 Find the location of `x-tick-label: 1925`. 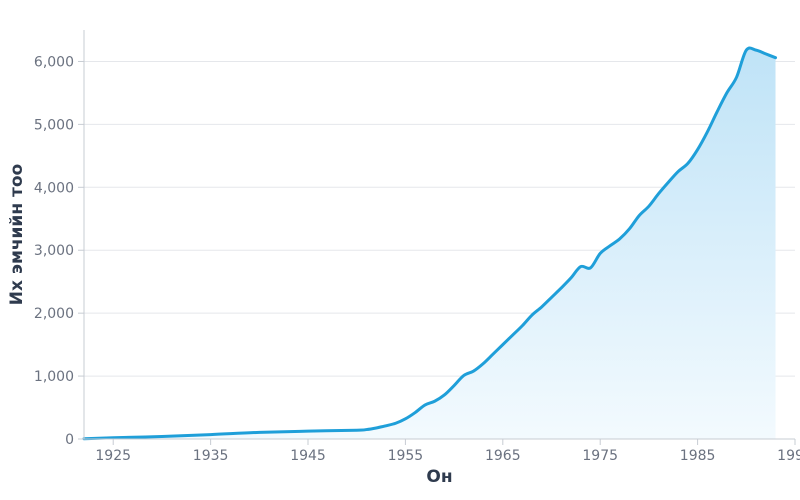

x-tick-label: 1925 is located at coordinates (113, 456).